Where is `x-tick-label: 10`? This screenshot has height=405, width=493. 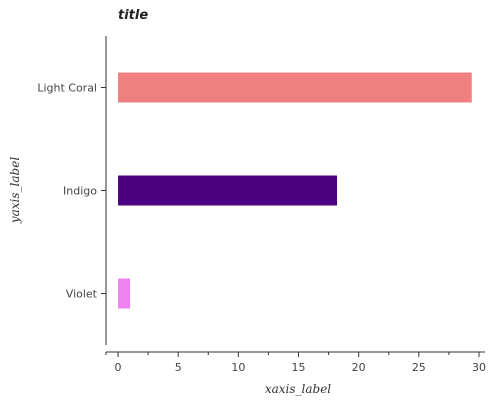 x-tick-label: 10 is located at coordinates (238, 367).